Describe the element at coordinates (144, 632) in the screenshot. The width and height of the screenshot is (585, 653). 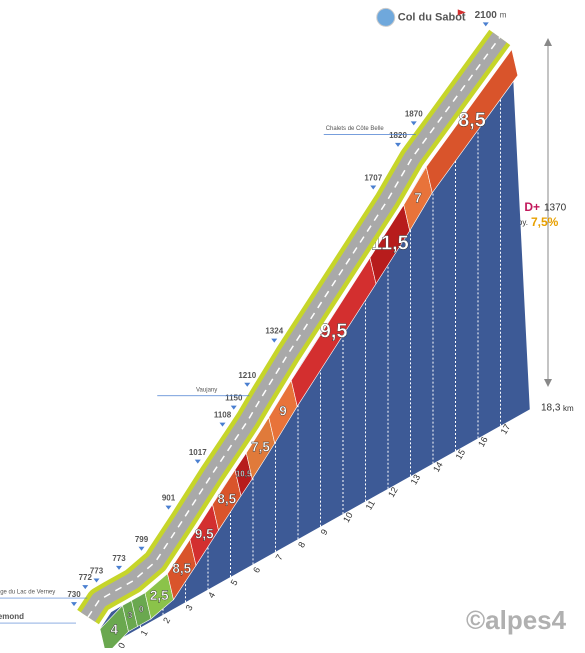
I see `km-tick-label: 1` at that location.